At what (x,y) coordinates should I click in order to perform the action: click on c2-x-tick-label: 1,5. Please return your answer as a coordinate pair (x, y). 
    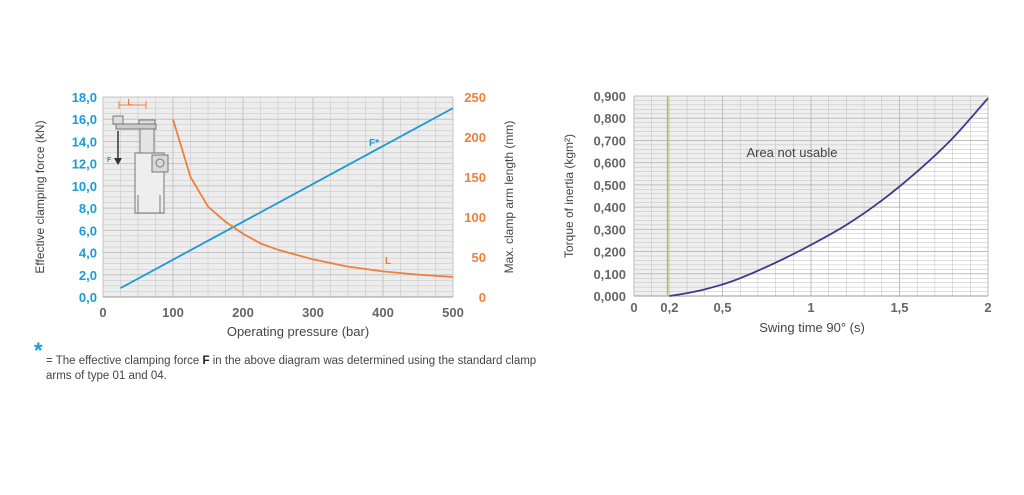
    Looking at the image, I should click on (899, 307).